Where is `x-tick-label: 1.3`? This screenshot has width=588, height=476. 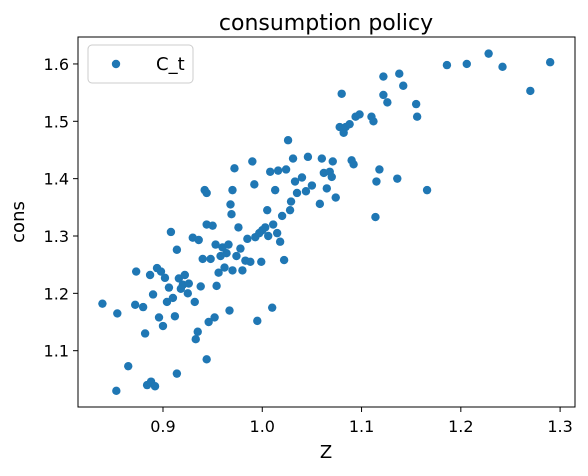
x-tick-label: 1.3 is located at coordinates (559, 426).